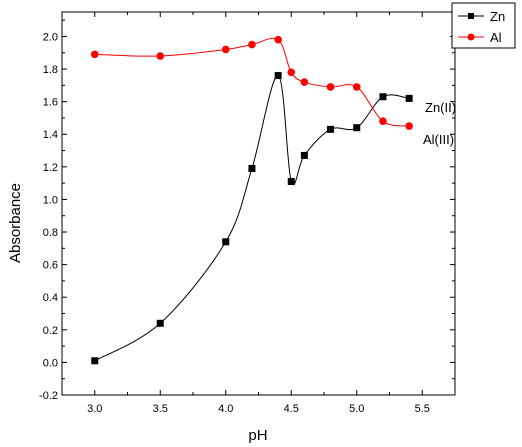  Describe the element at coordinates (438, 139) in the screenshot. I see `annotation-al: Al(III)` at that location.